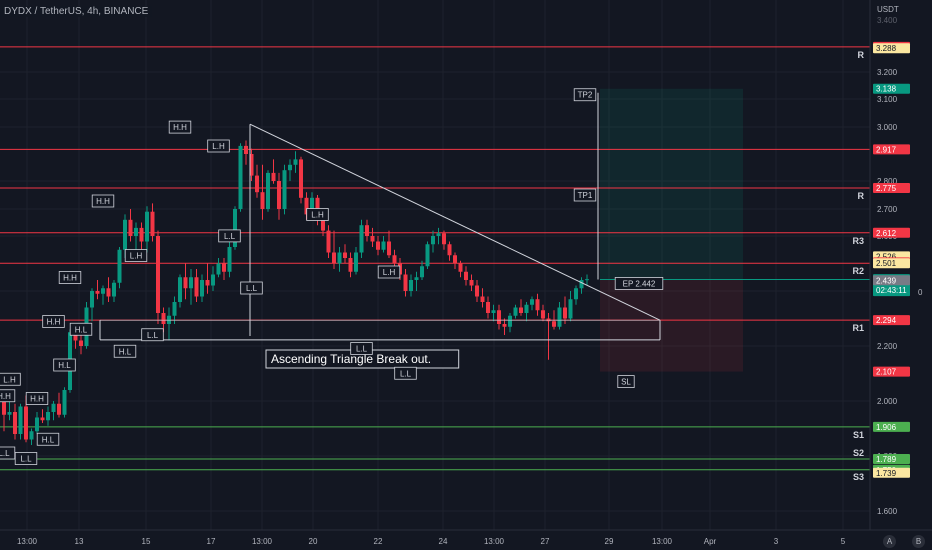 This screenshot has height=550, width=932. Describe the element at coordinates (443, 541) in the screenshot. I see `time-tick: 24` at that location.